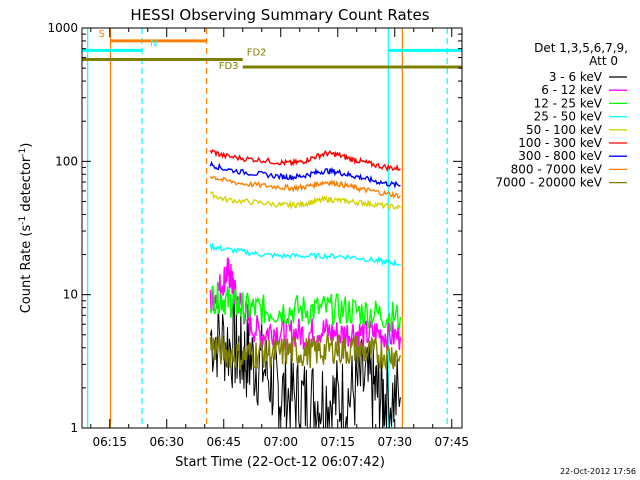 This screenshot has height=480, width=640. What do you see at coordinates (572, 90) in the screenshot?
I see `legend-label-1: 6 - 12 keV` at bounding box center [572, 90].